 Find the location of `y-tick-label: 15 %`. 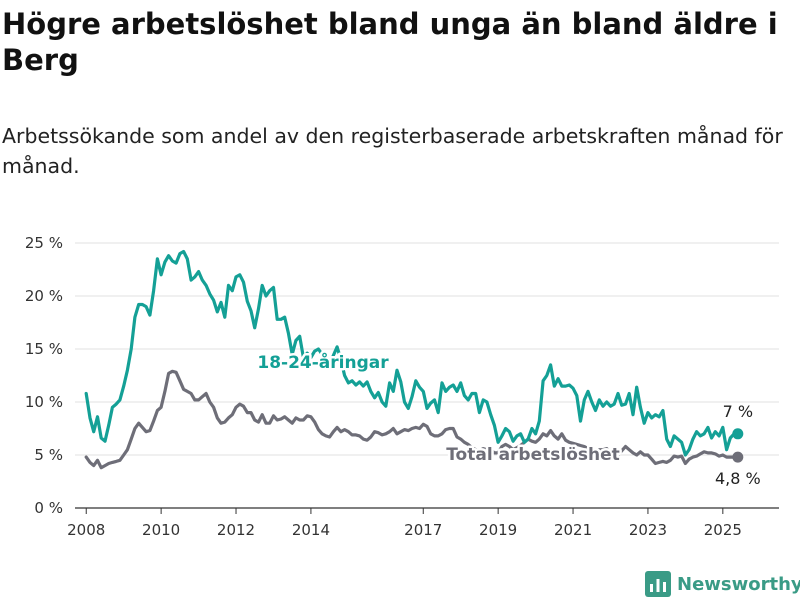

y-tick-label: 15 % is located at coordinates (44, 349).